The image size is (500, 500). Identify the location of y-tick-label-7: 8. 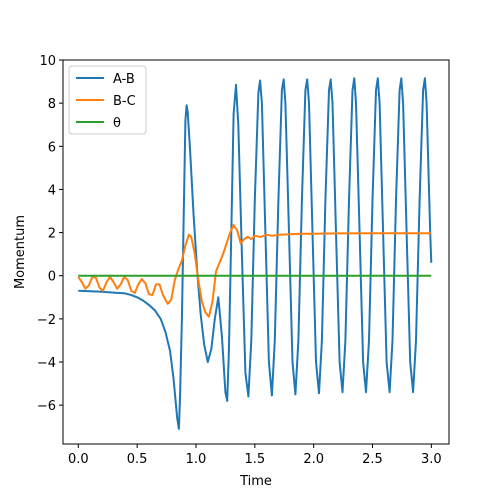
(52, 104).